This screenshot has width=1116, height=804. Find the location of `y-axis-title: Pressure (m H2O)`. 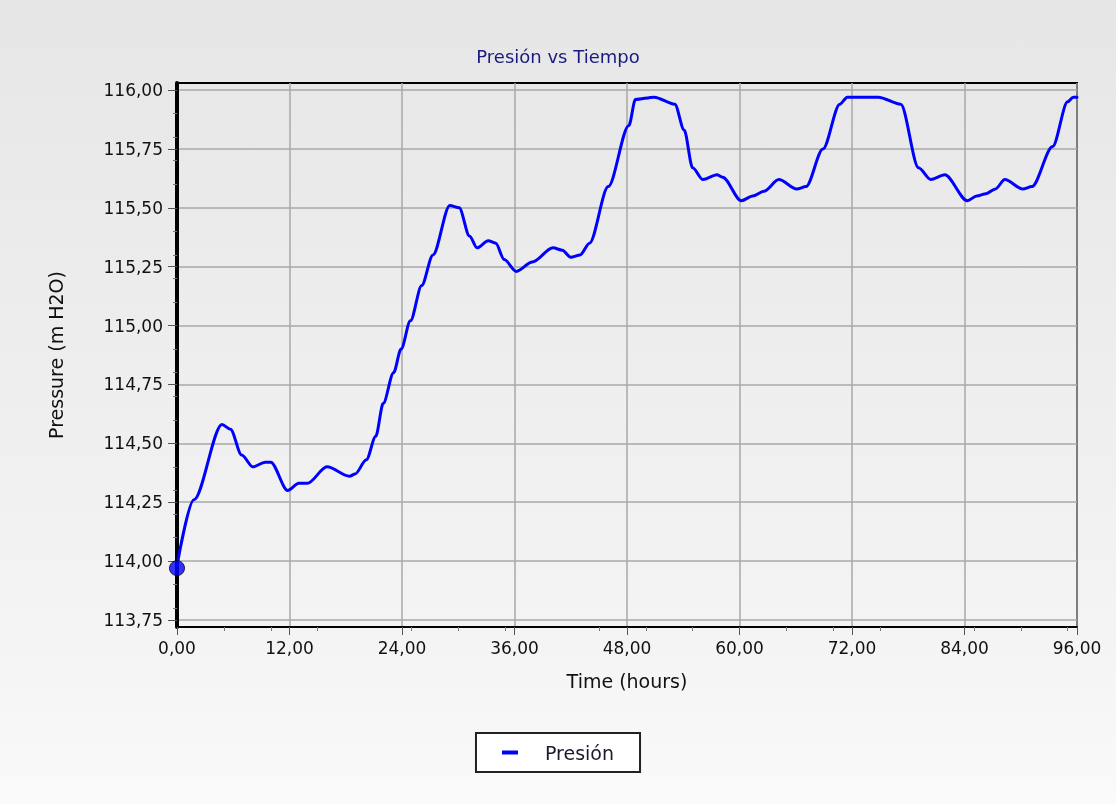

y-axis-title: Pressure (m H2O) is located at coordinates (55, 355).